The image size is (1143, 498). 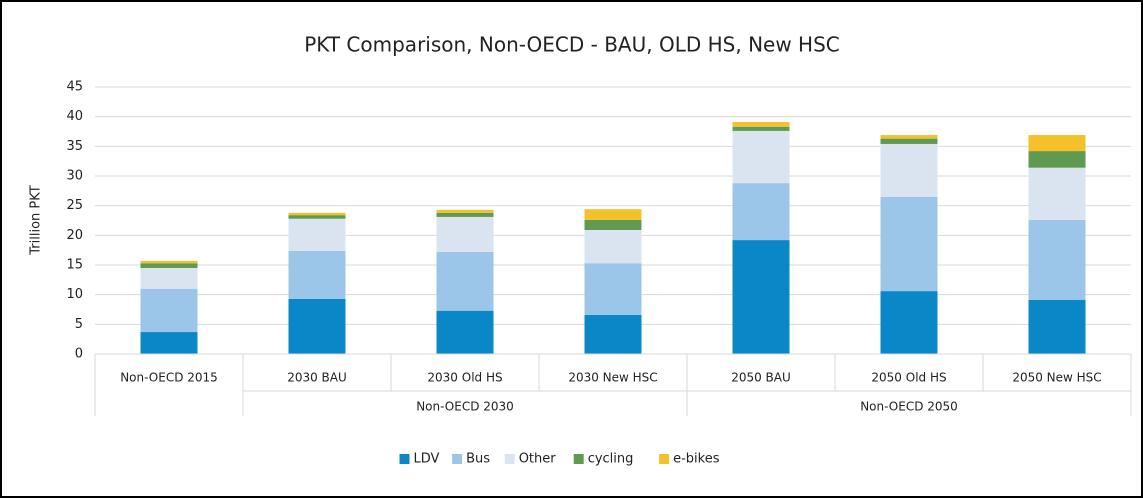 I want to click on y-axis-label: Trillion PKT, so click(x=36, y=220).